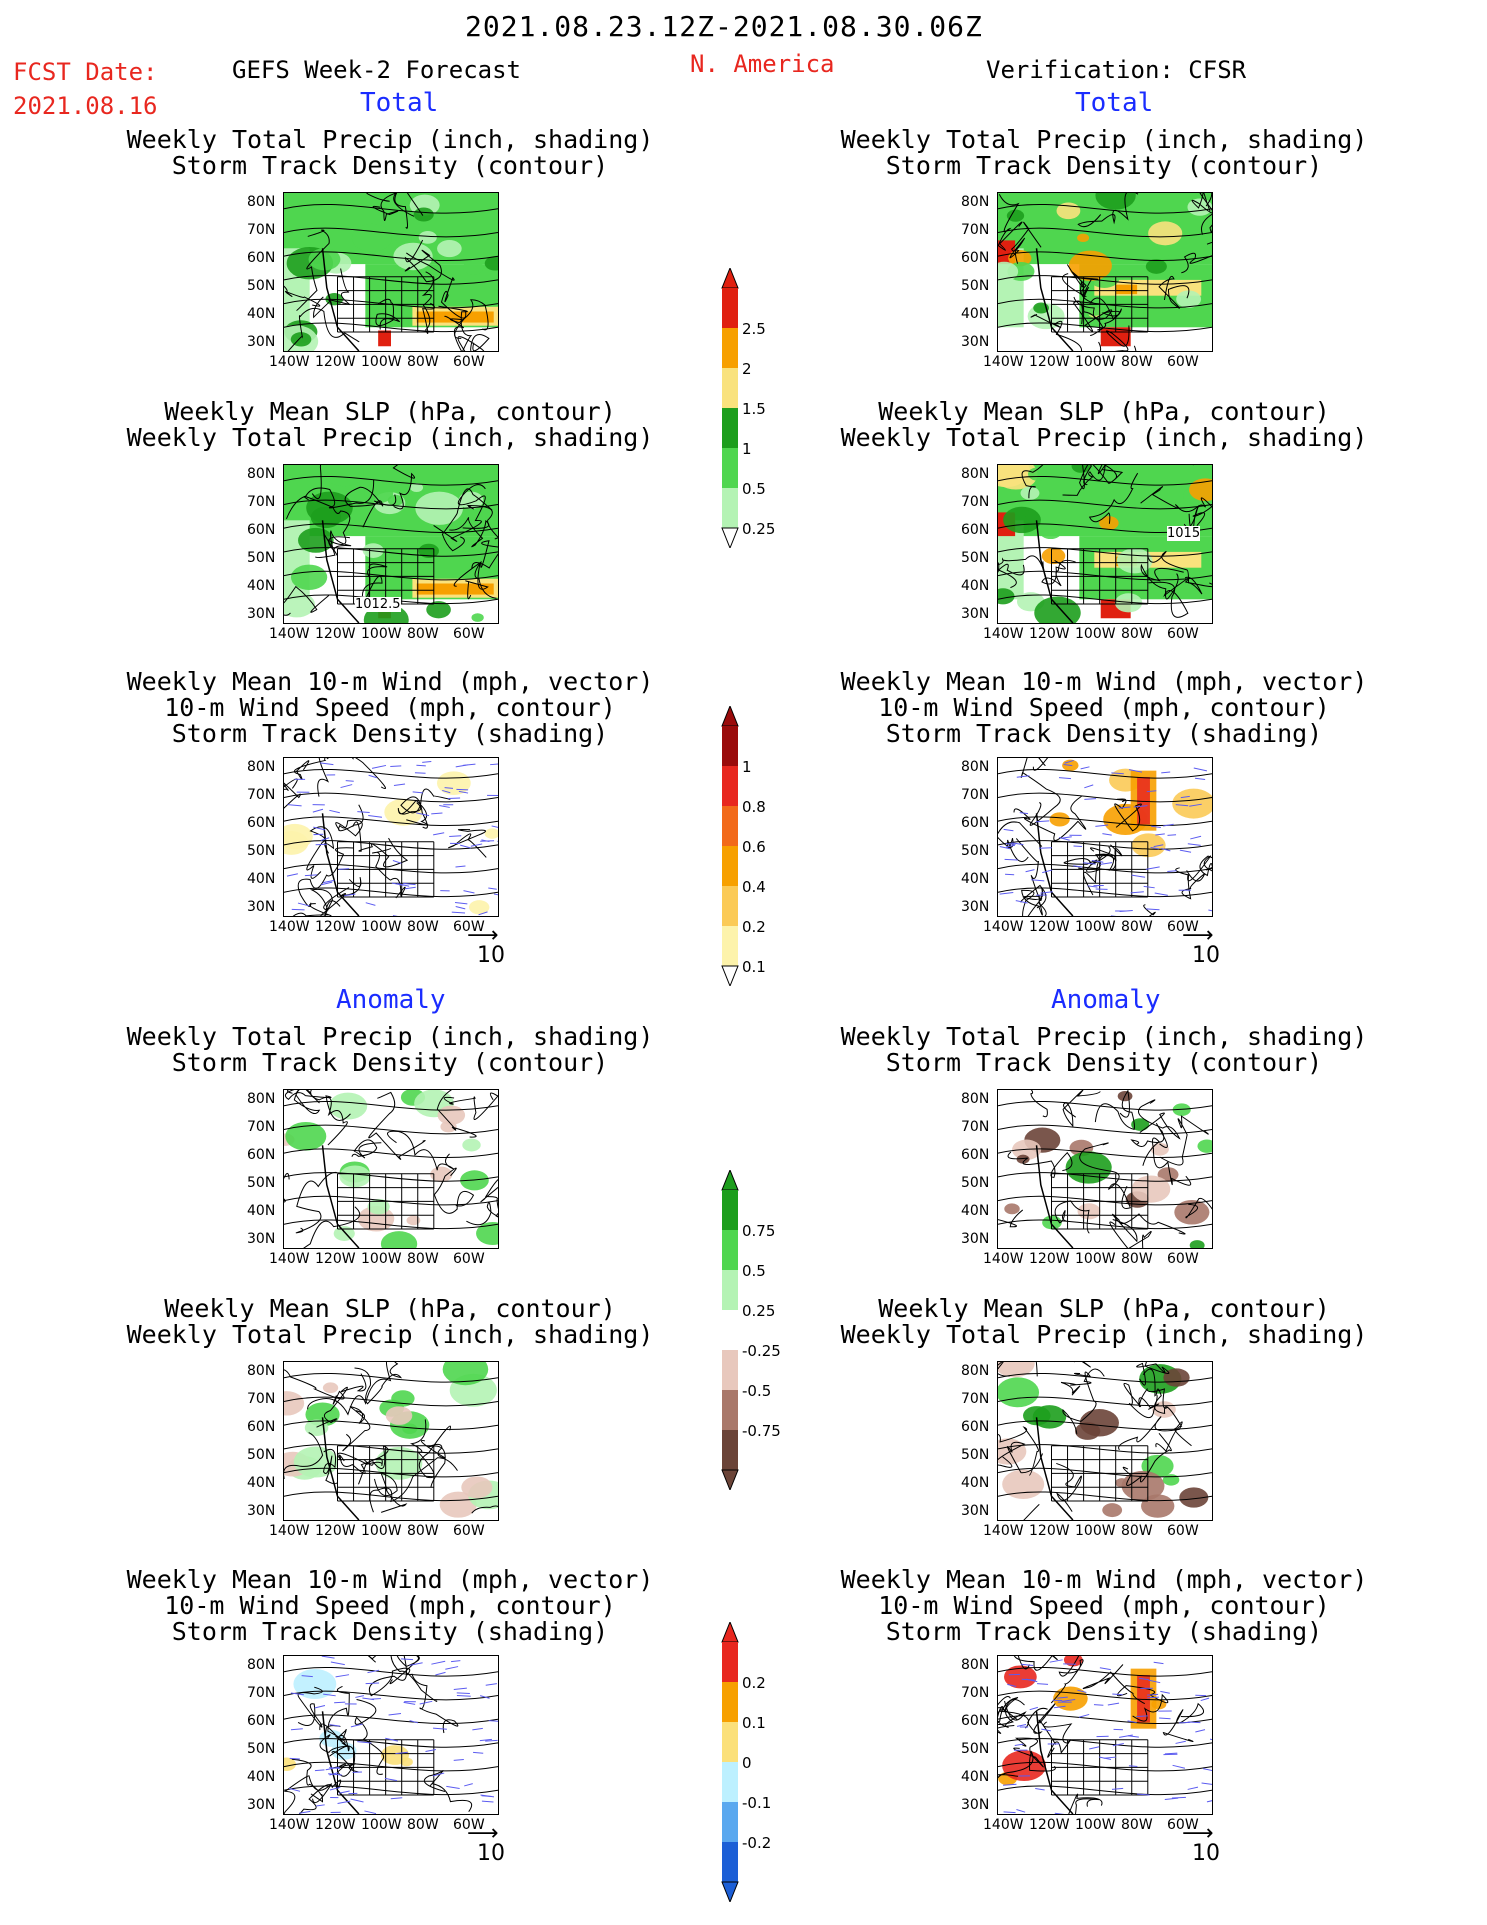 This screenshot has width=1487, height=1925. I want to click on left-panel-5-title-line: Storm Track Density (shading), so click(390, 1631).